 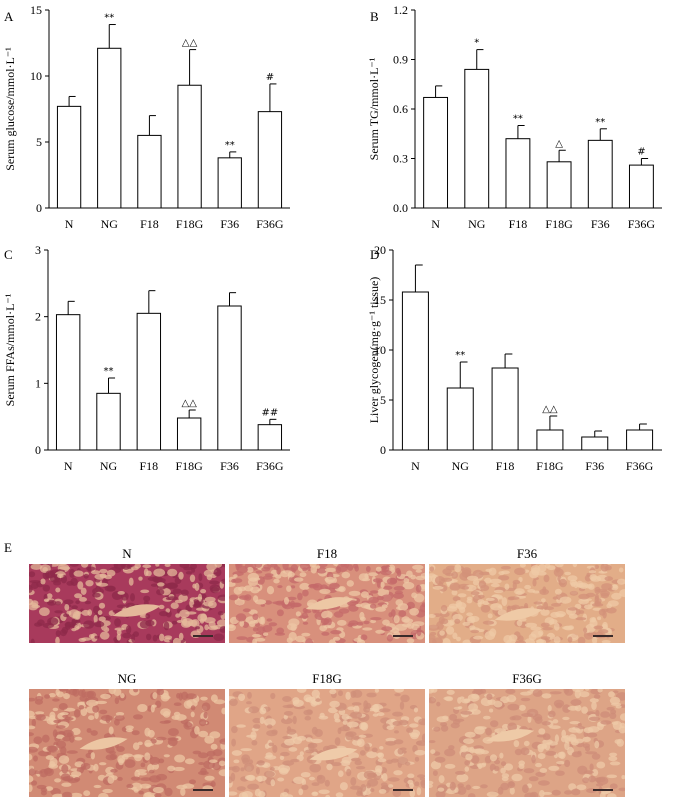 I want to click on chart-a-y-axis-label: Serum glucose/mmol·L⁻¹, so click(x=10, y=109).